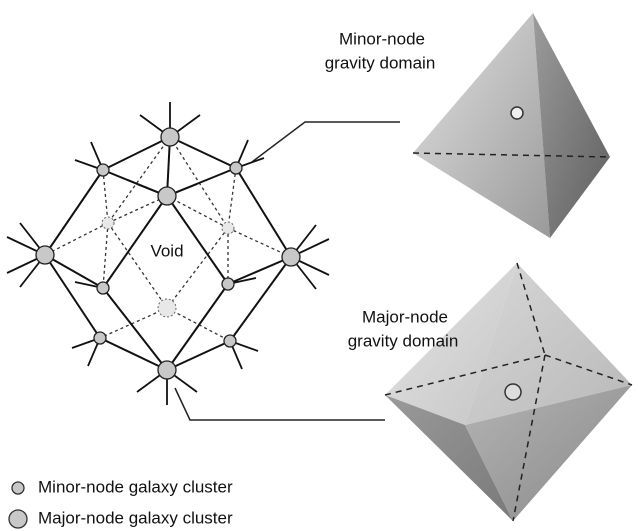 This screenshot has height=531, width=638. What do you see at coordinates (511, 125) in the screenshot?
I see `tetrahedron` at bounding box center [511, 125].